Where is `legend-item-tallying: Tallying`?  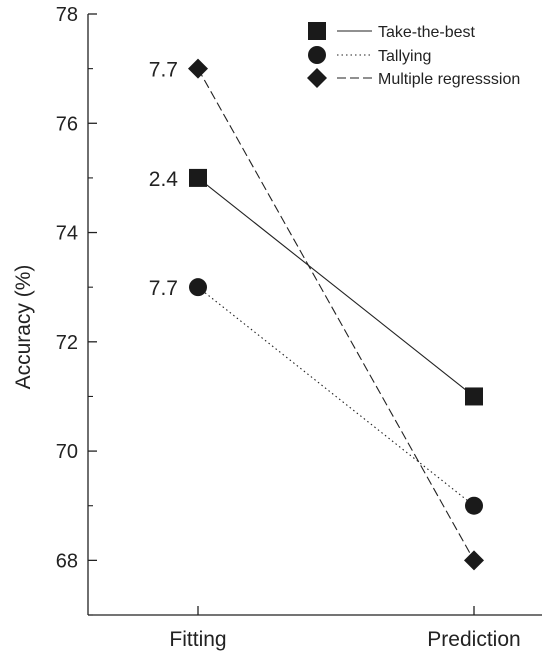
legend-item-tallying: Tallying is located at coordinates (369, 55).